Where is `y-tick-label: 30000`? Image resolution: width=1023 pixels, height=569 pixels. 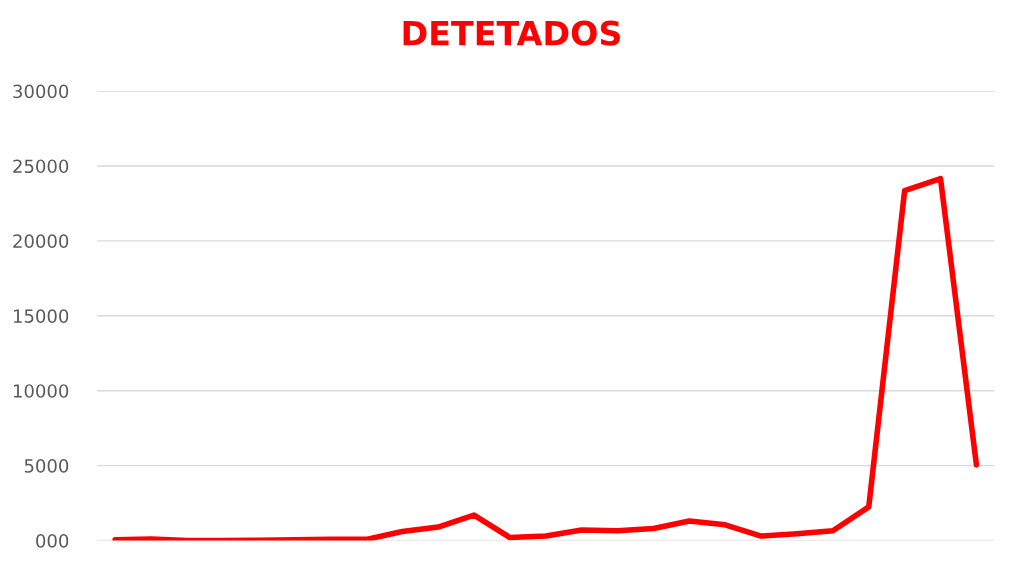
y-tick-label: 30000 is located at coordinates (41, 91).